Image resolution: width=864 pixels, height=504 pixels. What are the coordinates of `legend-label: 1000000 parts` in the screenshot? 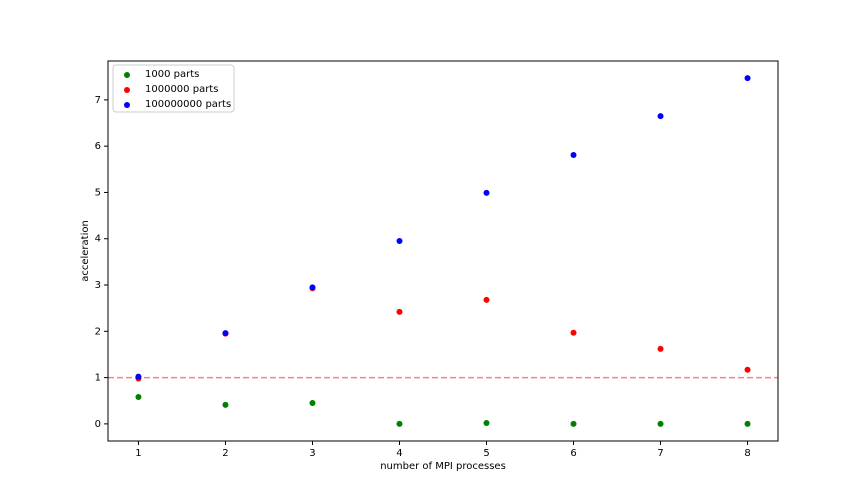 It's located at (181, 89).